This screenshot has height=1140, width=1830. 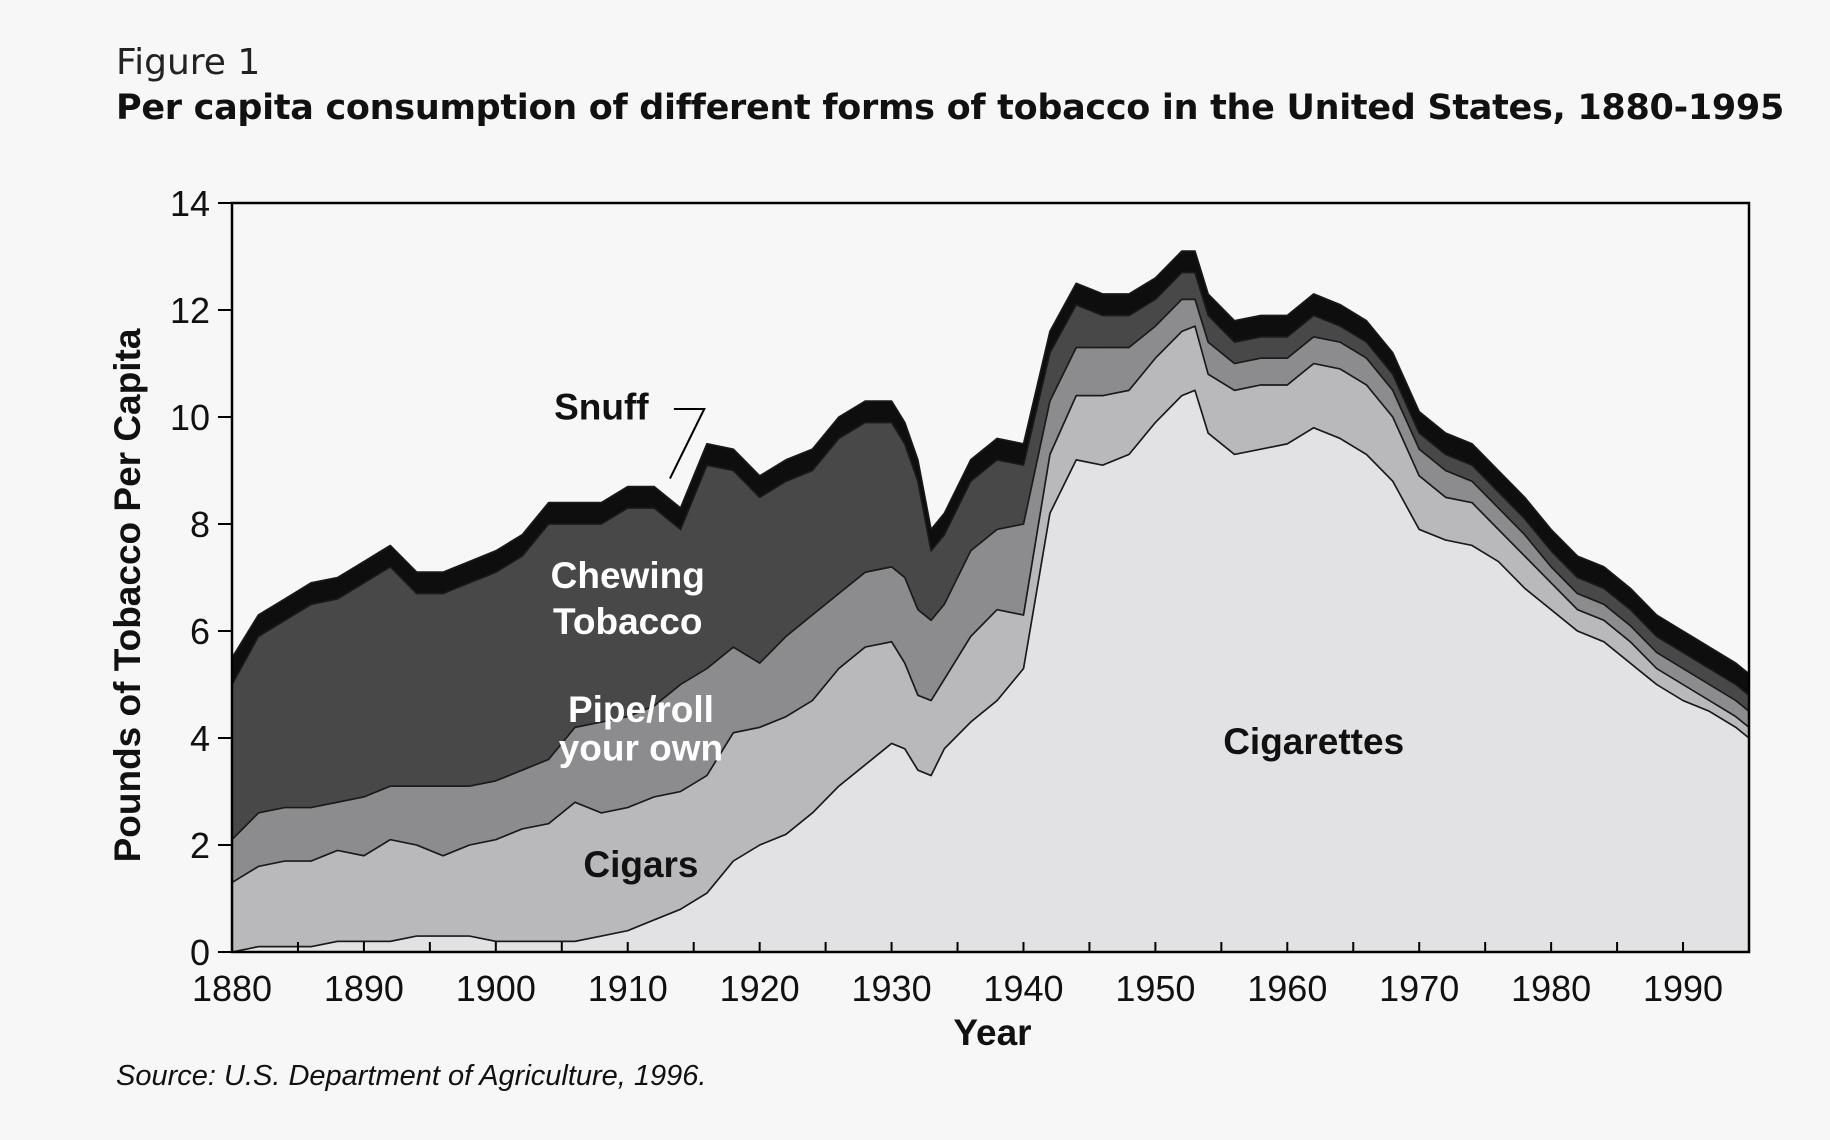 What do you see at coordinates (200, 845) in the screenshot?
I see `y-tick-label: 2` at bounding box center [200, 845].